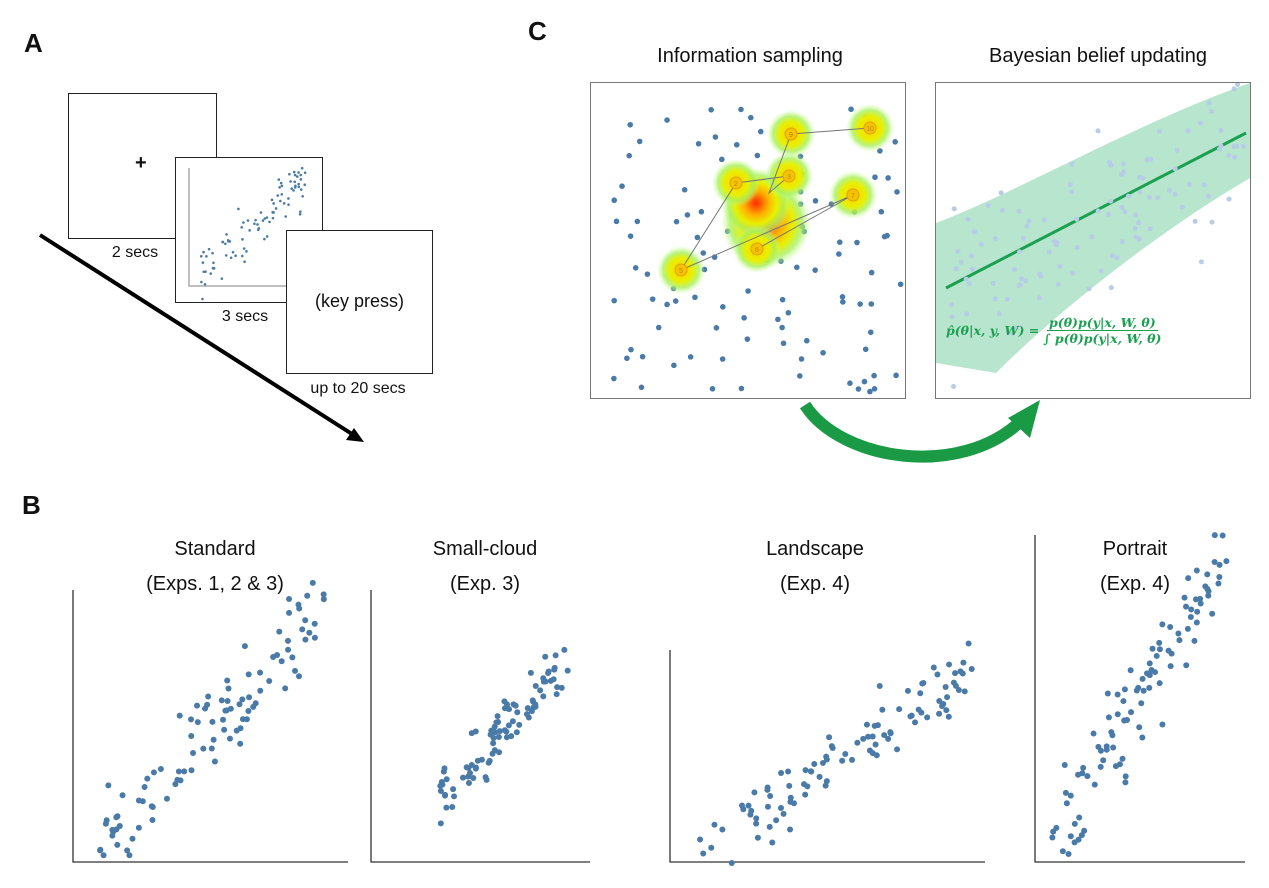  I want to click on bayesian-title: Bayesian belief updating, so click(1098, 56).